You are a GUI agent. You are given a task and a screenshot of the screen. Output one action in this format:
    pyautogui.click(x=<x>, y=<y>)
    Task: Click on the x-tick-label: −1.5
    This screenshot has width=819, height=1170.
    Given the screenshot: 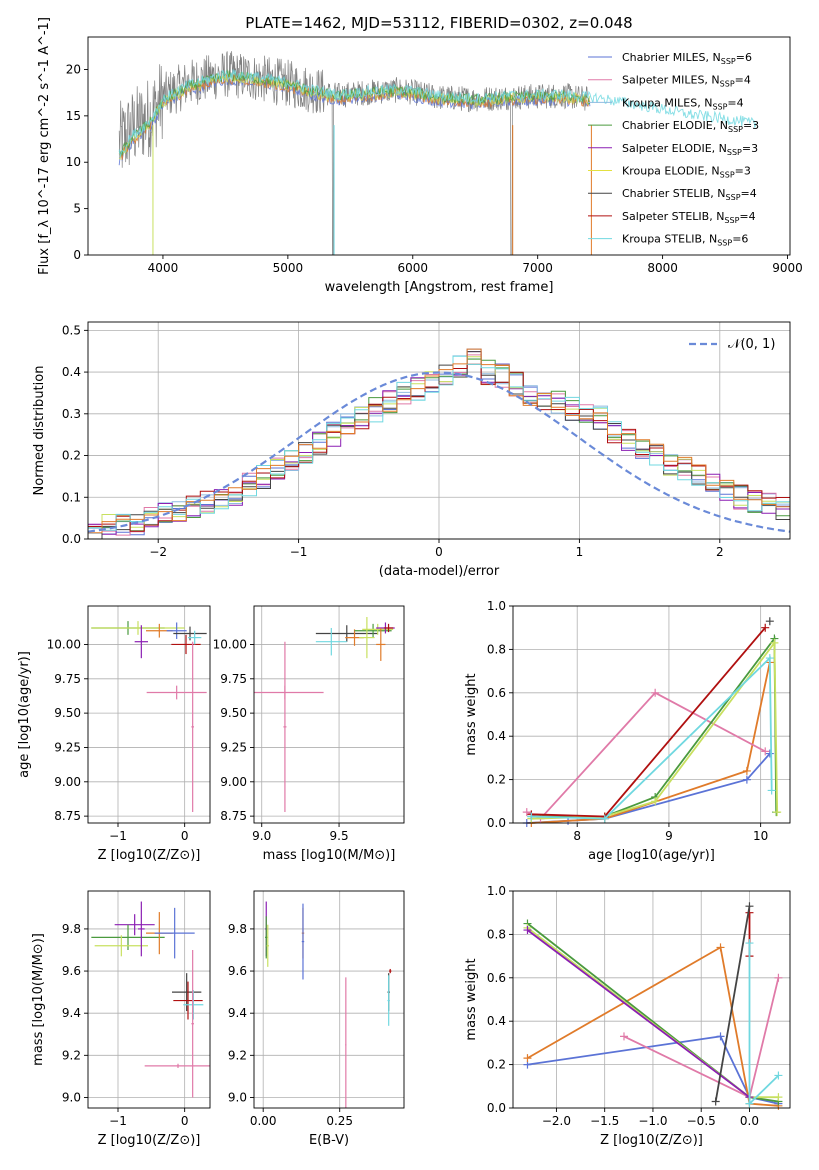 What is the action you would take?
    pyautogui.click(x=604, y=1121)
    